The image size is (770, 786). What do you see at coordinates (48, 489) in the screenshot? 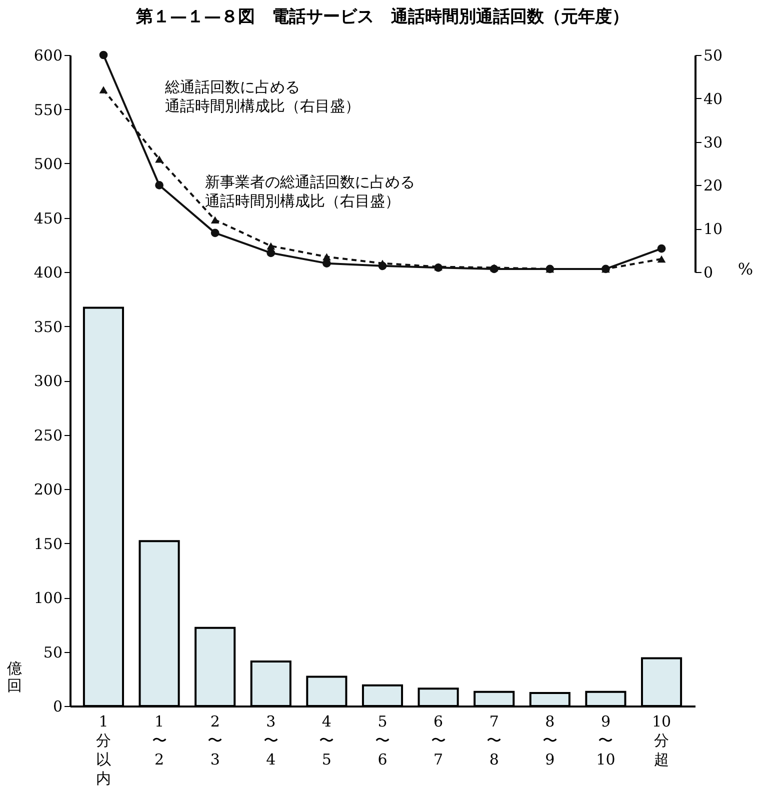
I see `y-tick-label: 200` at bounding box center [48, 489].